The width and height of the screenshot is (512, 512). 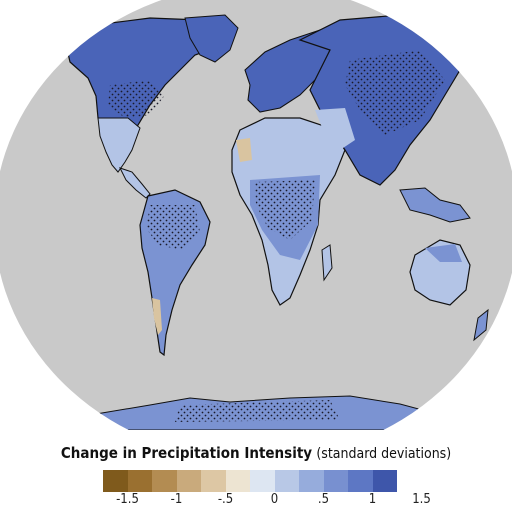 I want to click on southeast-asia-islands, so click(x=435, y=205).